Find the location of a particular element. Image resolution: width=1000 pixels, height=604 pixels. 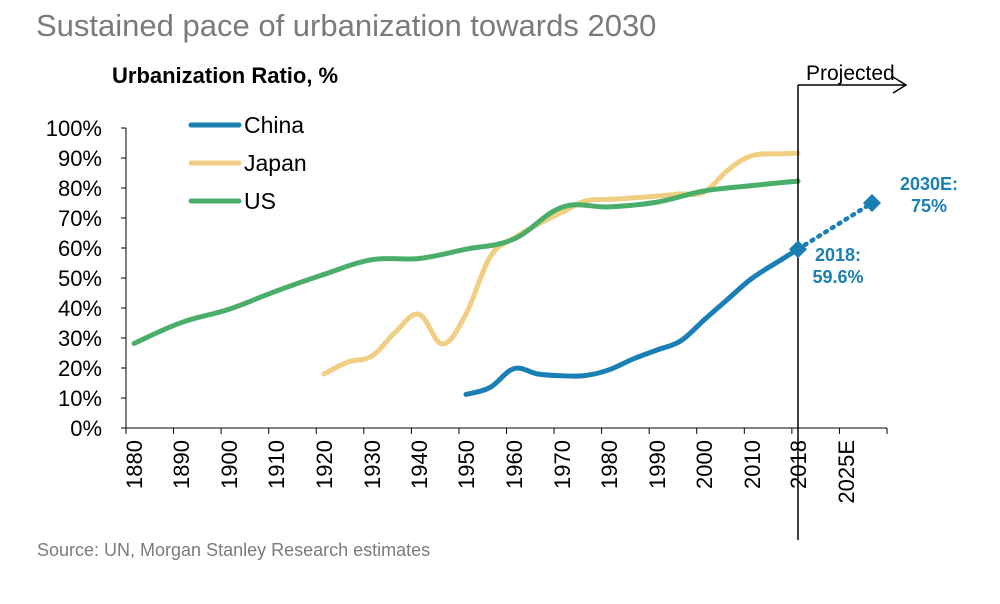

y-tick-label: 30% is located at coordinates (80, 338).